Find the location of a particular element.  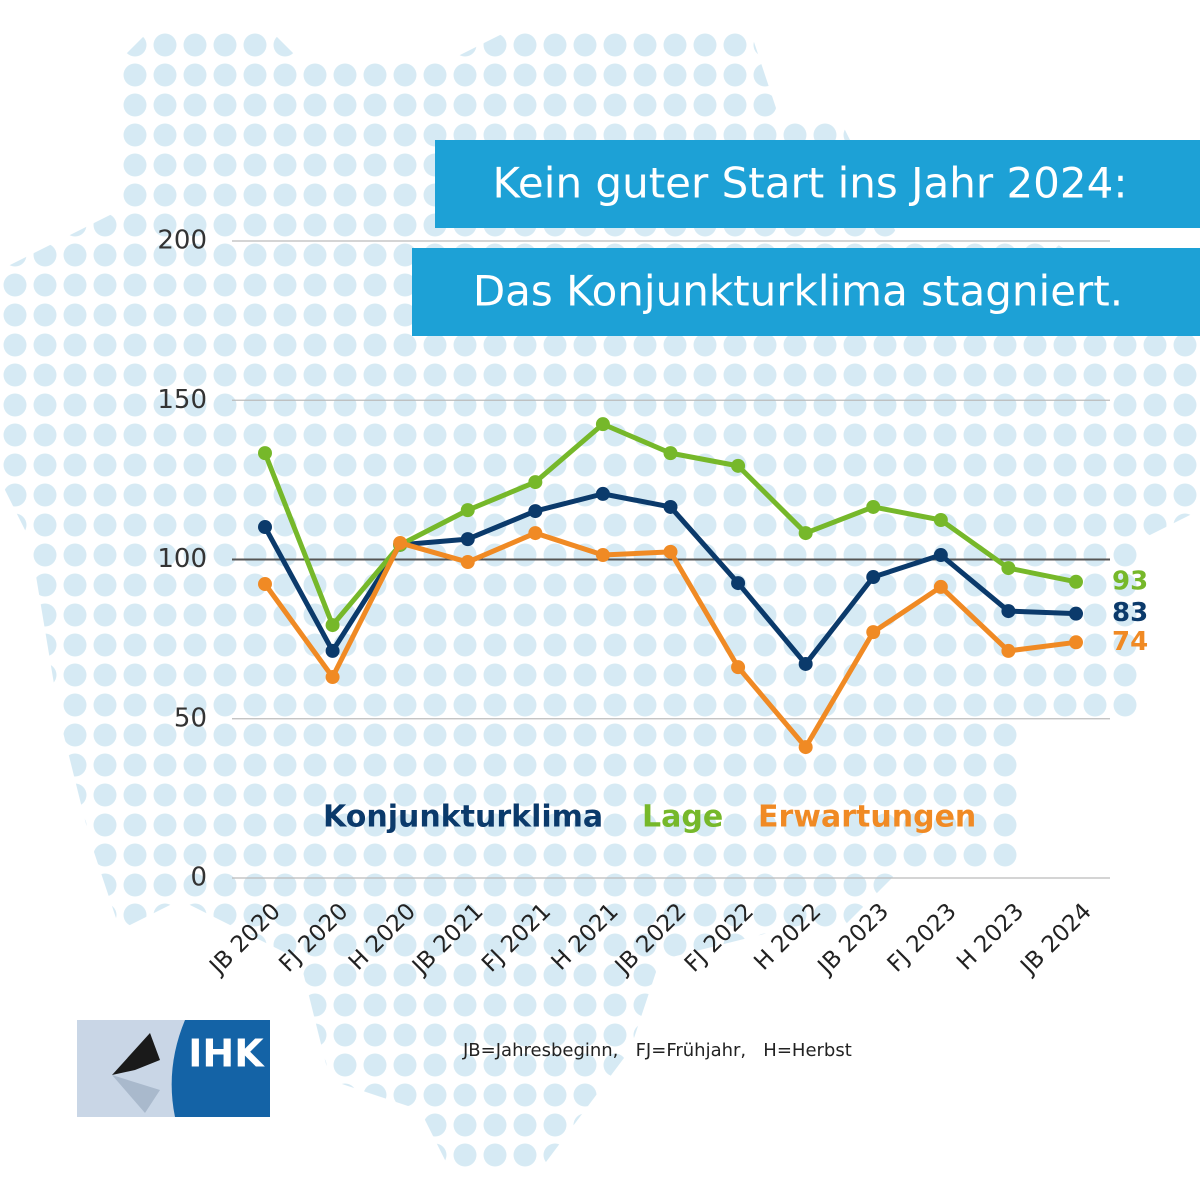

x-tick-label: FJ 2023 is located at coordinates (922, 937).